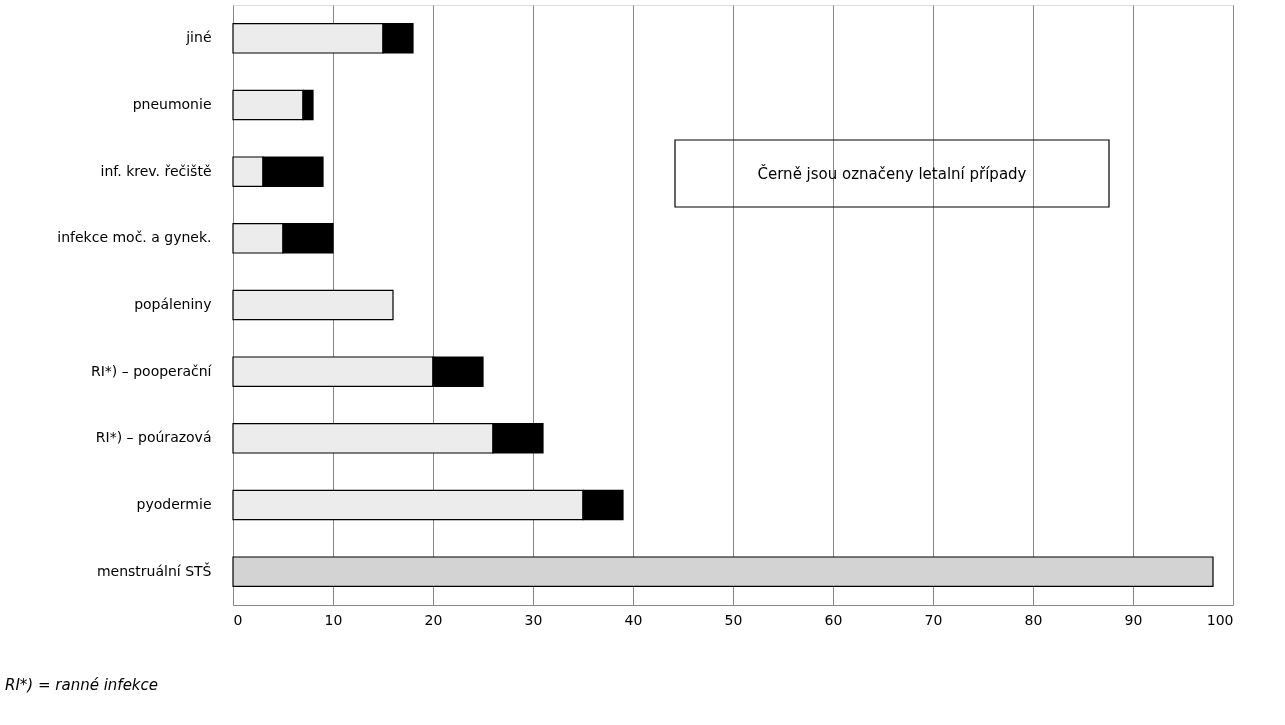 The height and width of the screenshot is (725, 1285). What do you see at coordinates (833, 619) in the screenshot?
I see `x-tick-label: 60` at bounding box center [833, 619].